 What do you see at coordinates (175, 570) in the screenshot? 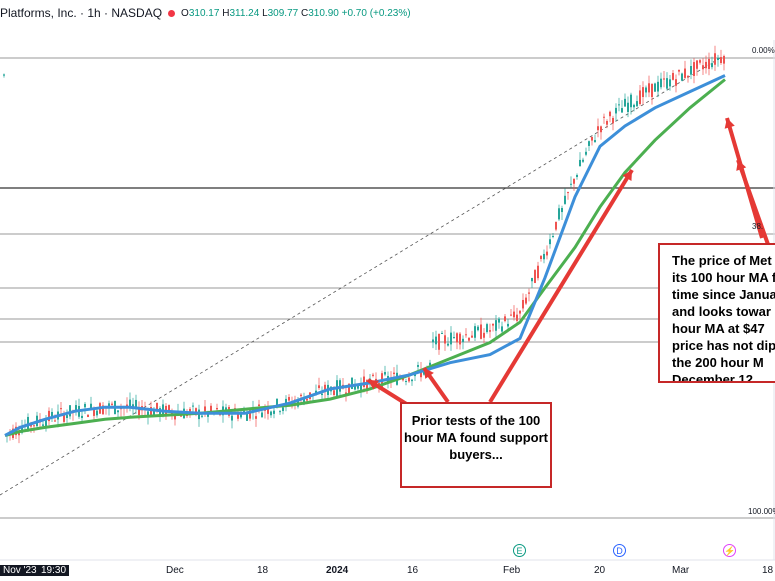
I see `x-tick-dec: Dec` at bounding box center [175, 570].